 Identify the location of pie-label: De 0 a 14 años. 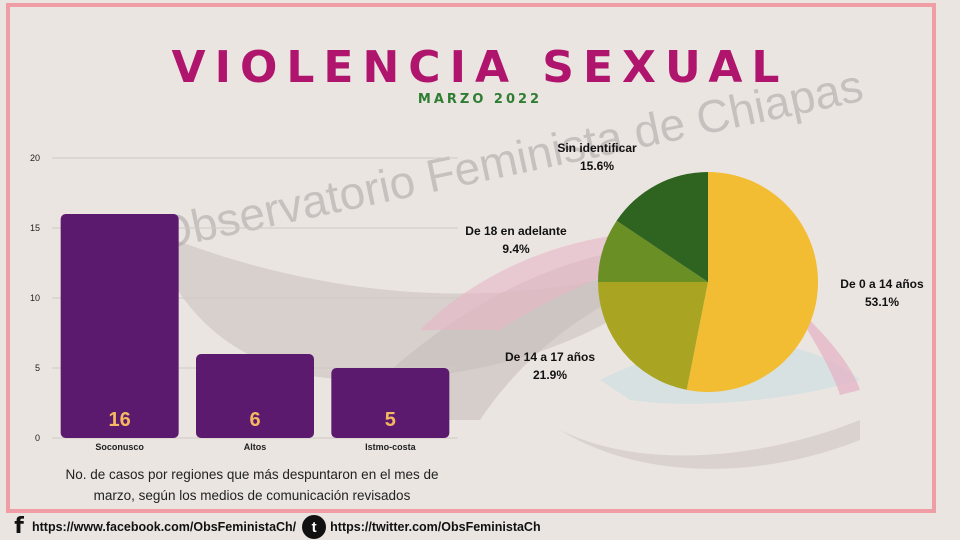
(882, 284).